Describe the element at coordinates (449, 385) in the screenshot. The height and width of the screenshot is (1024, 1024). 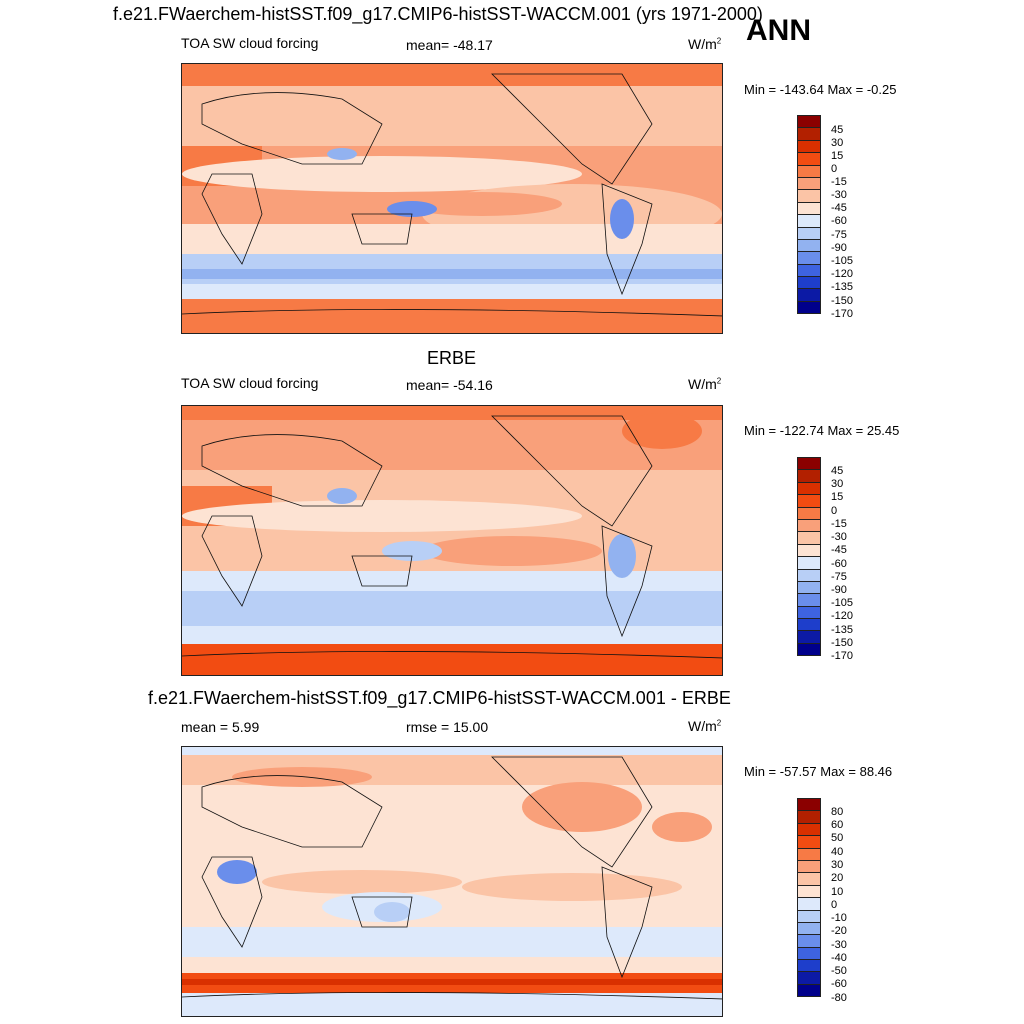
I see `middle-mean-label: mean= -54.16` at that location.